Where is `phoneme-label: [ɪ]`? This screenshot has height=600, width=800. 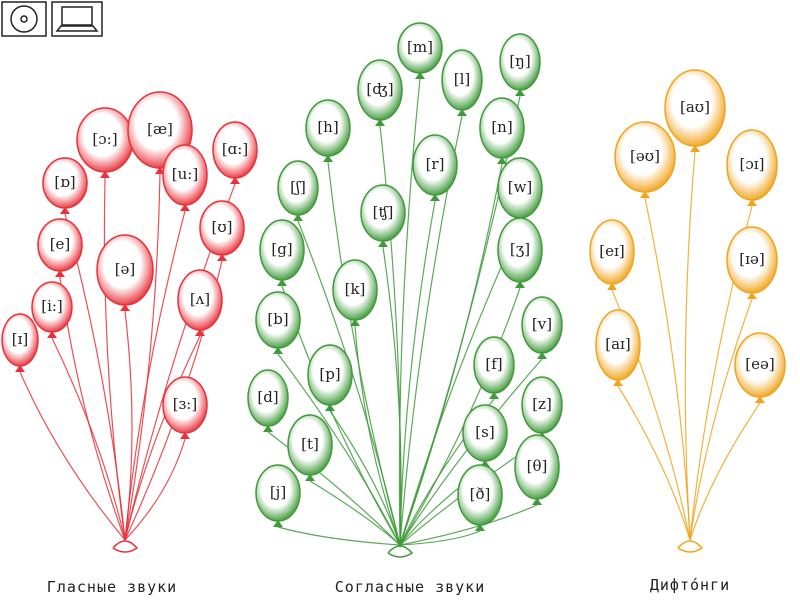 phoneme-label: [ɪ] is located at coordinates (20, 339).